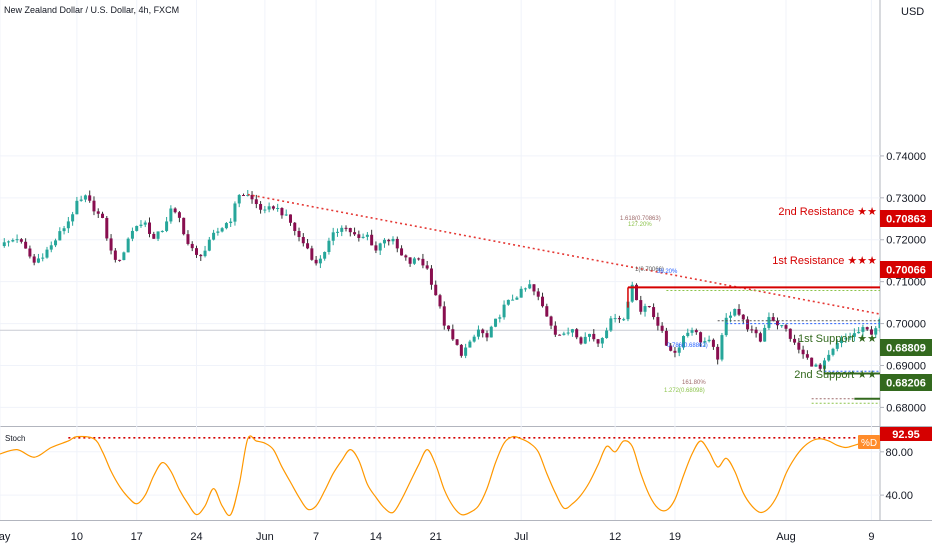 The width and height of the screenshot is (932, 555). I want to click on y-tick-label: 0.70000, so click(906, 325).